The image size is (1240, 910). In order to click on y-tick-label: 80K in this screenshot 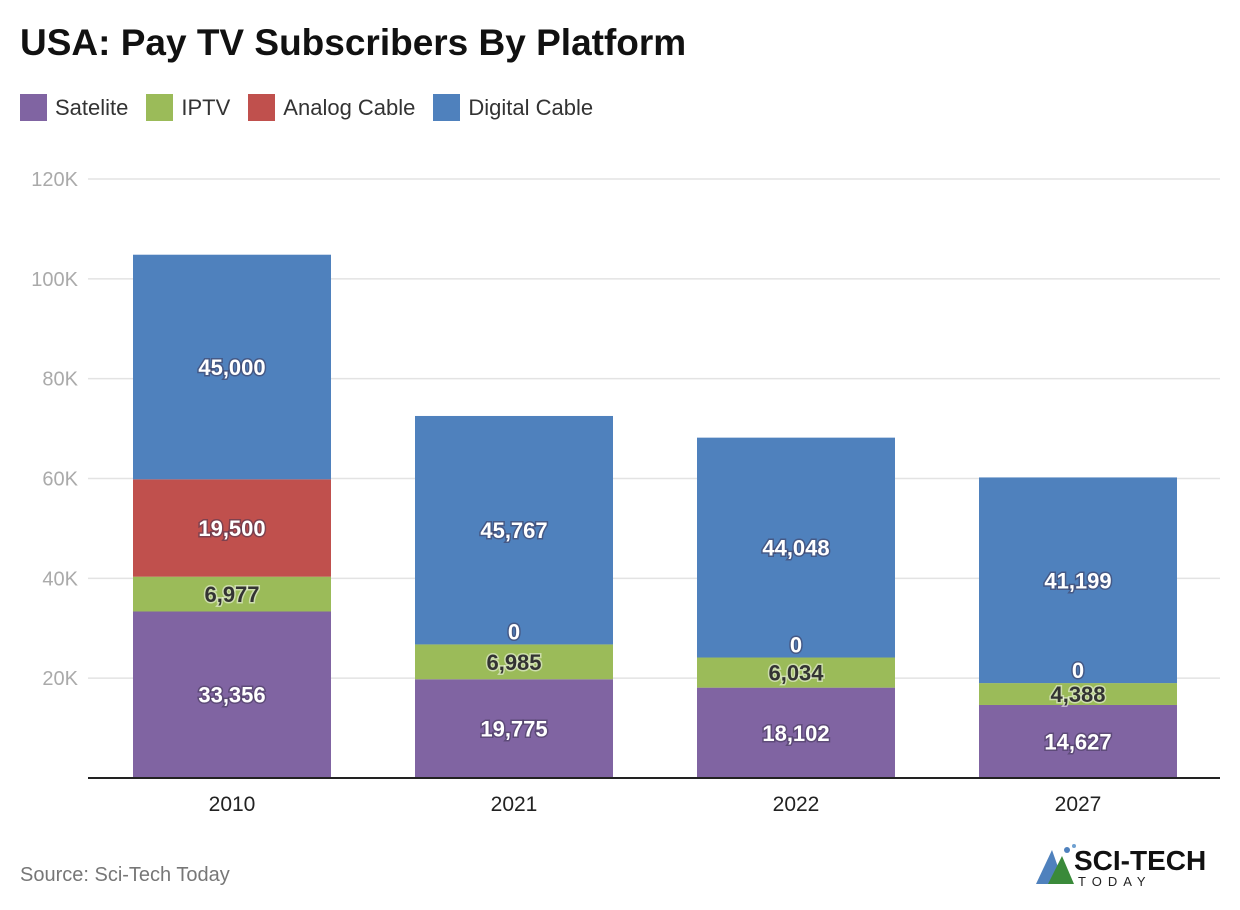, I will do `click(60, 380)`.